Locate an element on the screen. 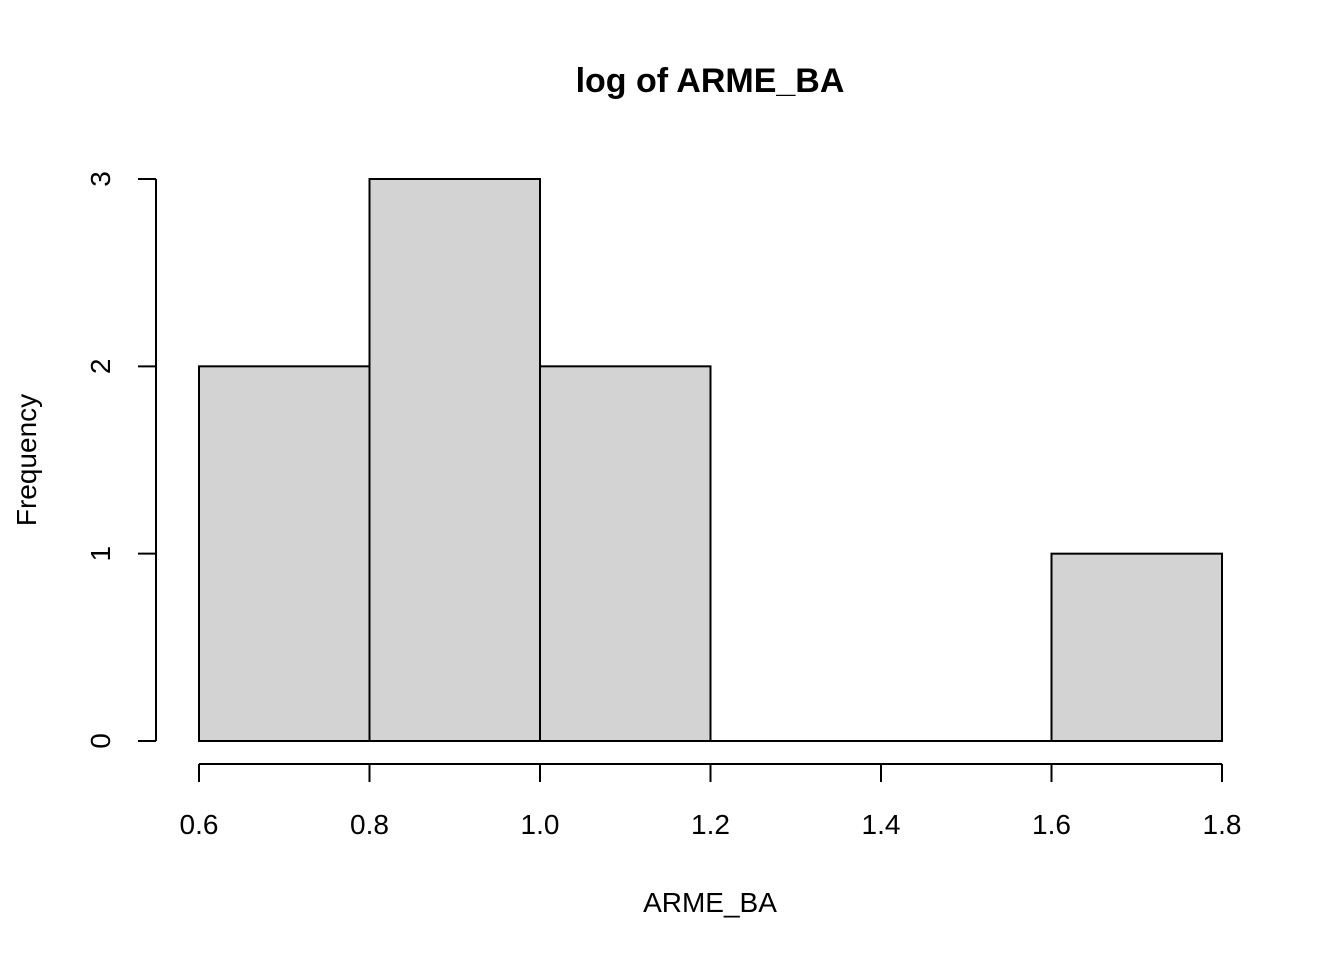 This screenshot has width=1344, height=960. x-tick-label: 1.0 is located at coordinates (540, 824).